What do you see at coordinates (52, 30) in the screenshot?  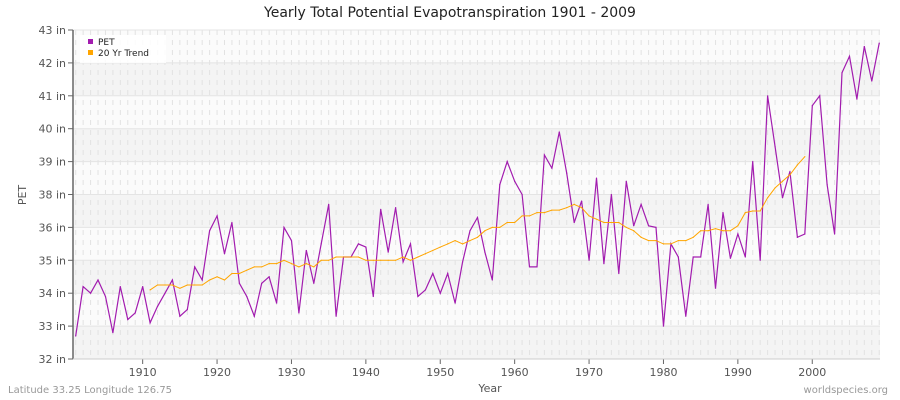 I see `y-tick-label: 43 in` at bounding box center [52, 30].